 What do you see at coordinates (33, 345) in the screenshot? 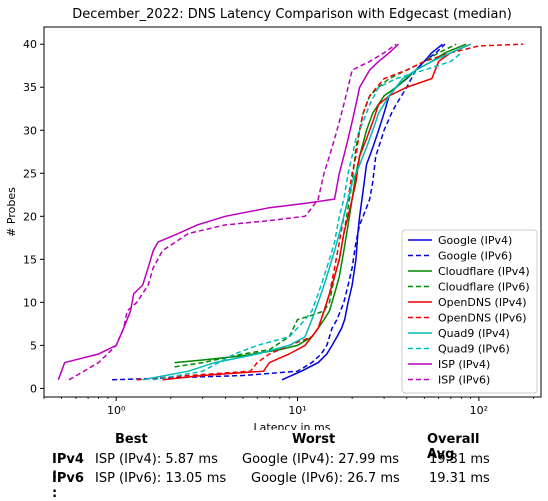
I see `y-tick-label: 5` at bounding box center [33, 345].